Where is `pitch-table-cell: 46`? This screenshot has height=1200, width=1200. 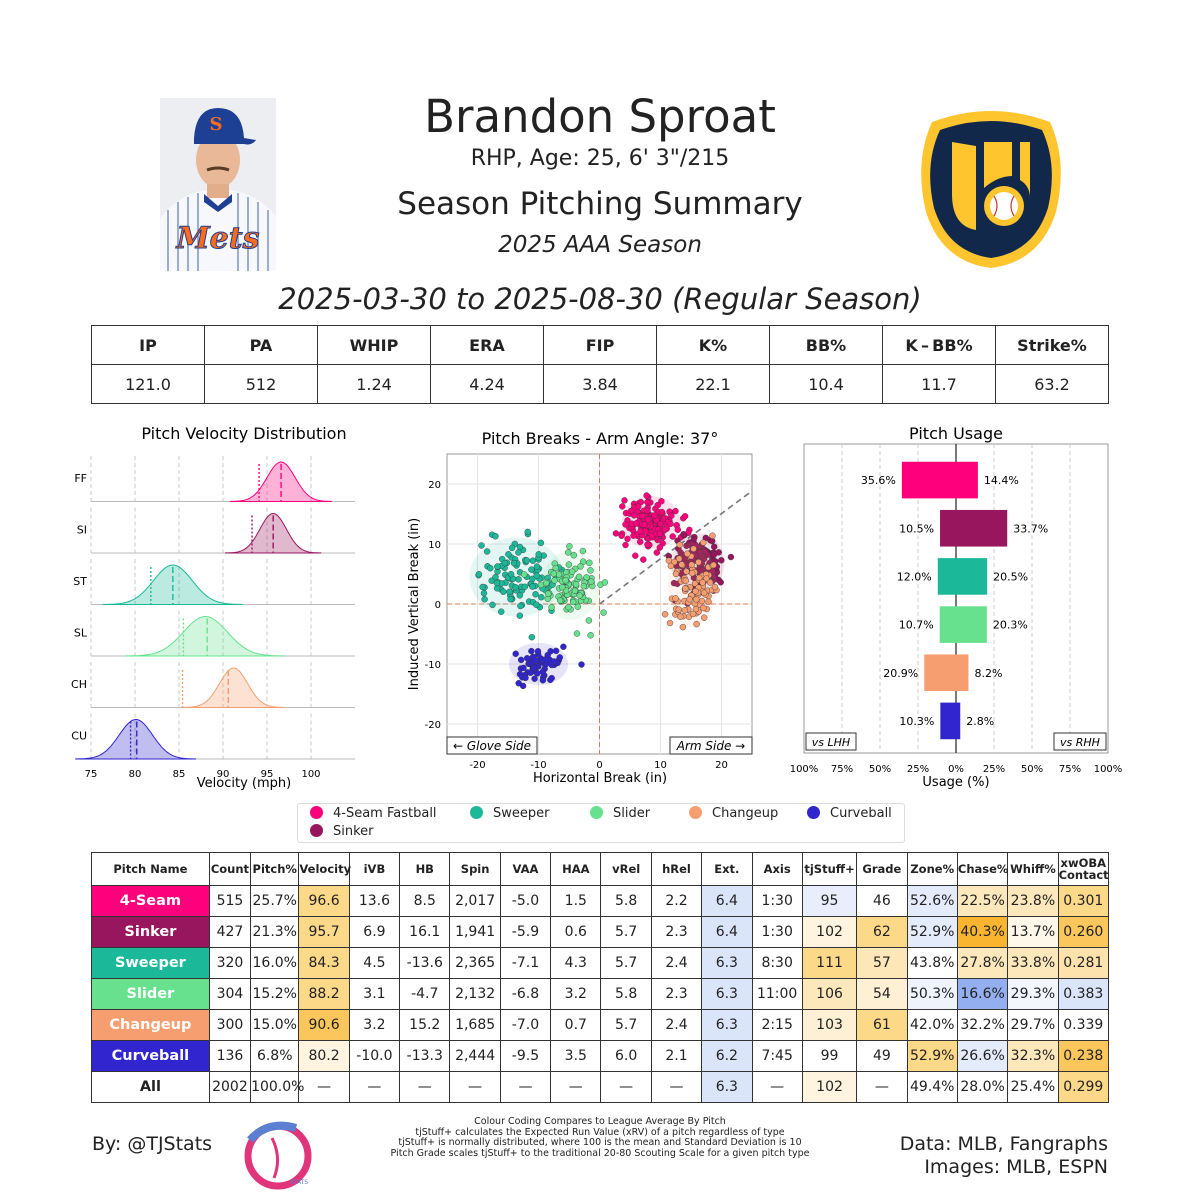
pitch-table-cell: 46 is located at coordinates (882, 901).